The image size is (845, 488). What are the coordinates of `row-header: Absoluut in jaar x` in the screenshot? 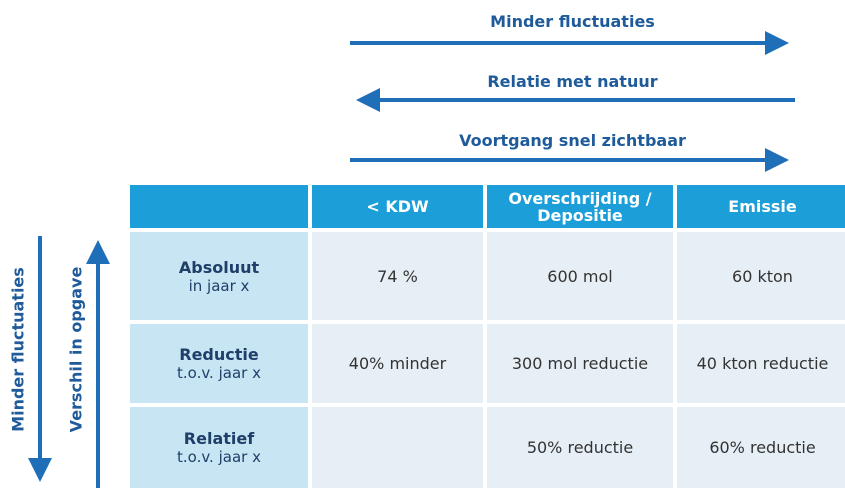 It's located at (219, 276).